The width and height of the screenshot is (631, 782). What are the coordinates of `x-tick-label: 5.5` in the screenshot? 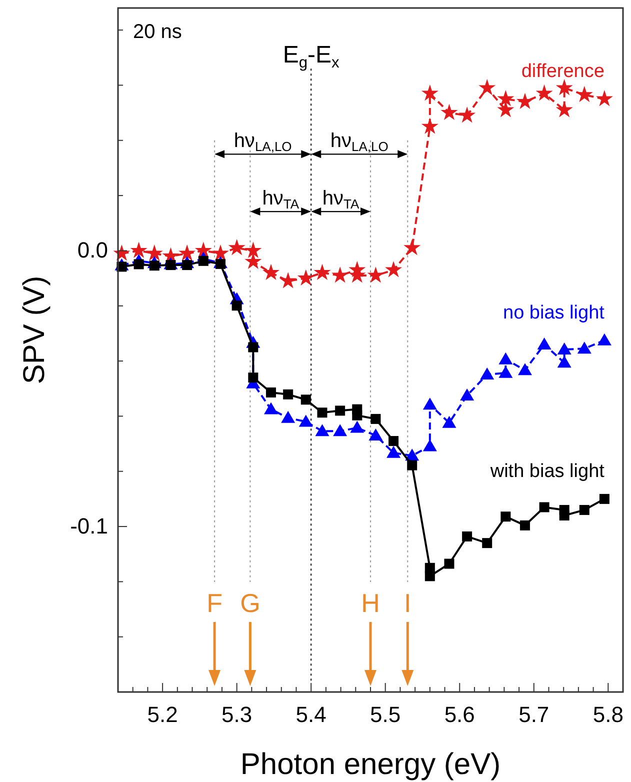 It's located at (385, 714).